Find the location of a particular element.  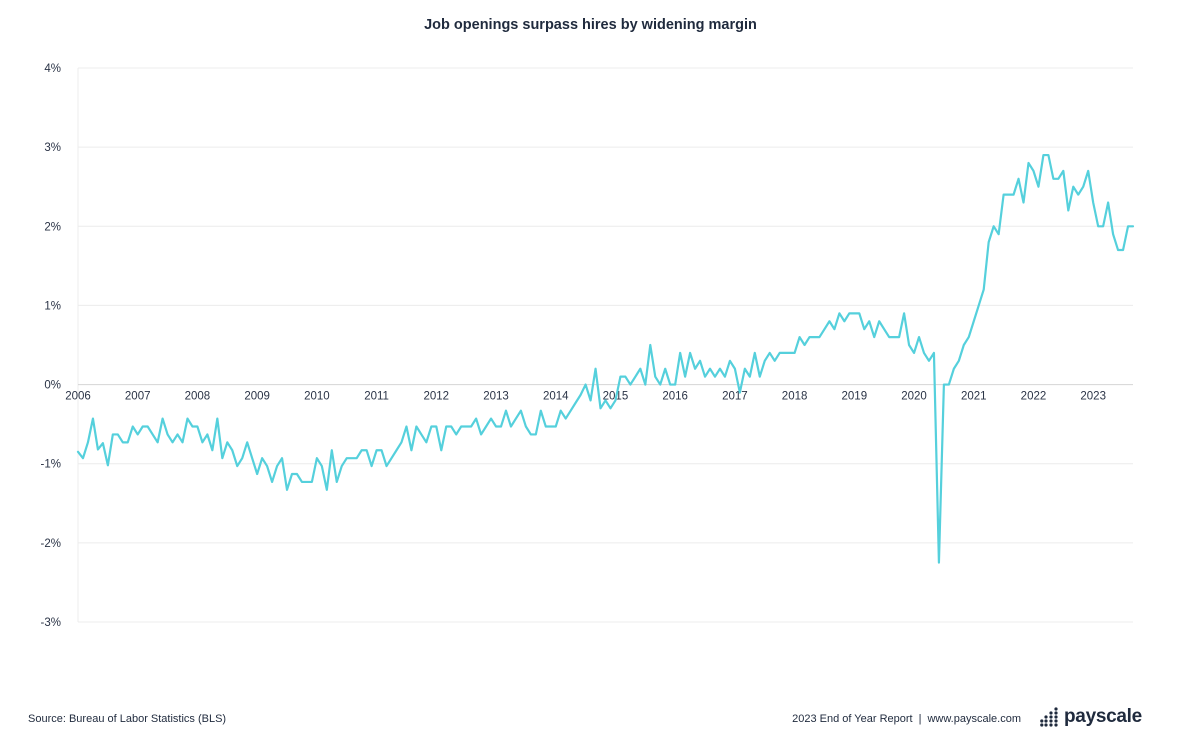

x-tick-label: 2017 is located at coordinates (735, 397).